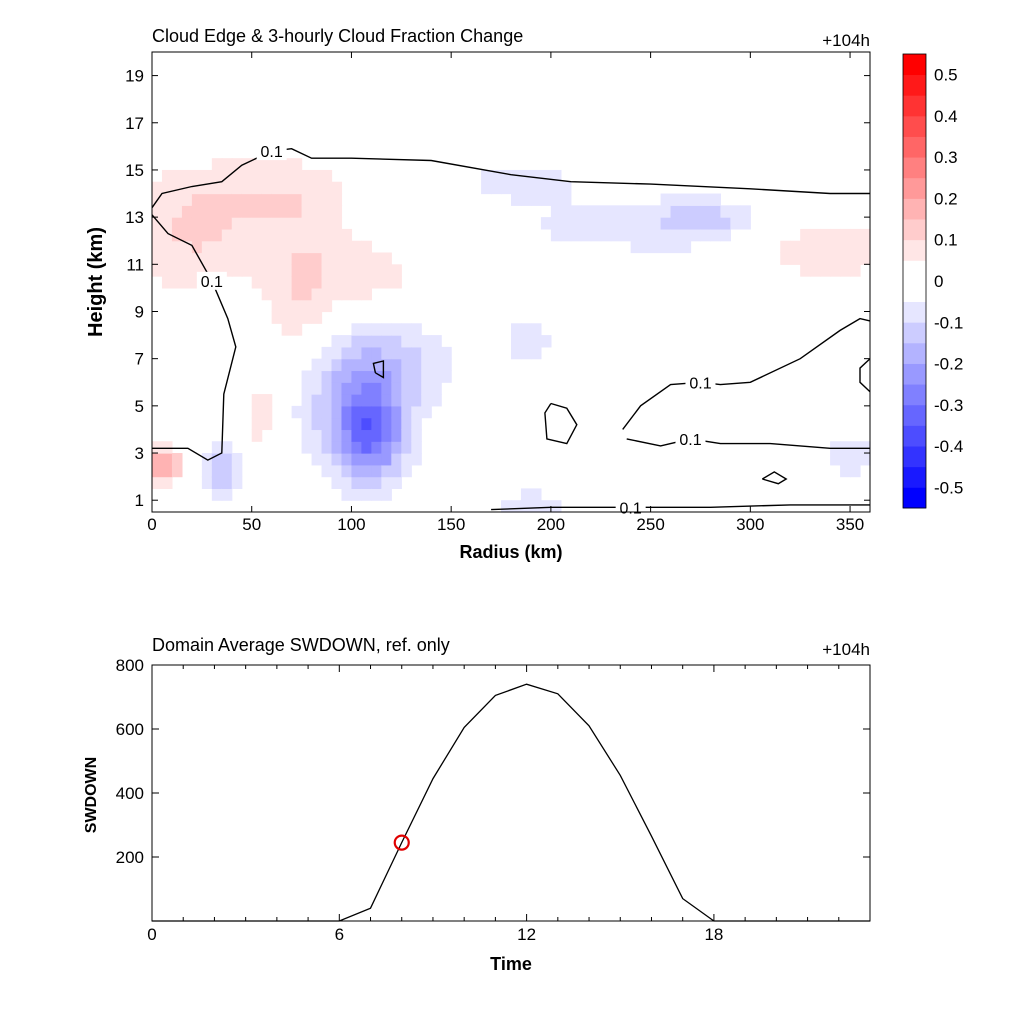 The image size is (1024, 1024). Describe the element at coordinates (139, 311) in the screenshot. I see `y-tick-label: 9` at that location.